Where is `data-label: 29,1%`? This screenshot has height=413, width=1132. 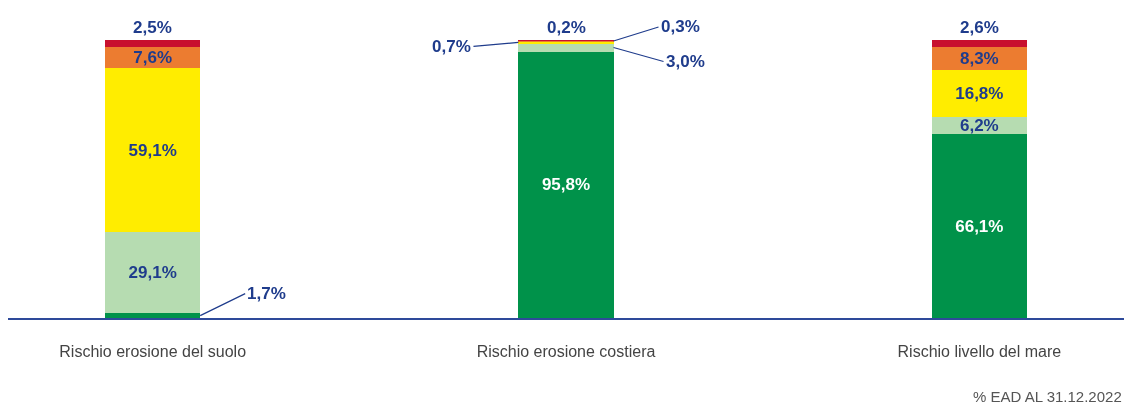 data-label: 29,1% is located at coordinates (152, 273).